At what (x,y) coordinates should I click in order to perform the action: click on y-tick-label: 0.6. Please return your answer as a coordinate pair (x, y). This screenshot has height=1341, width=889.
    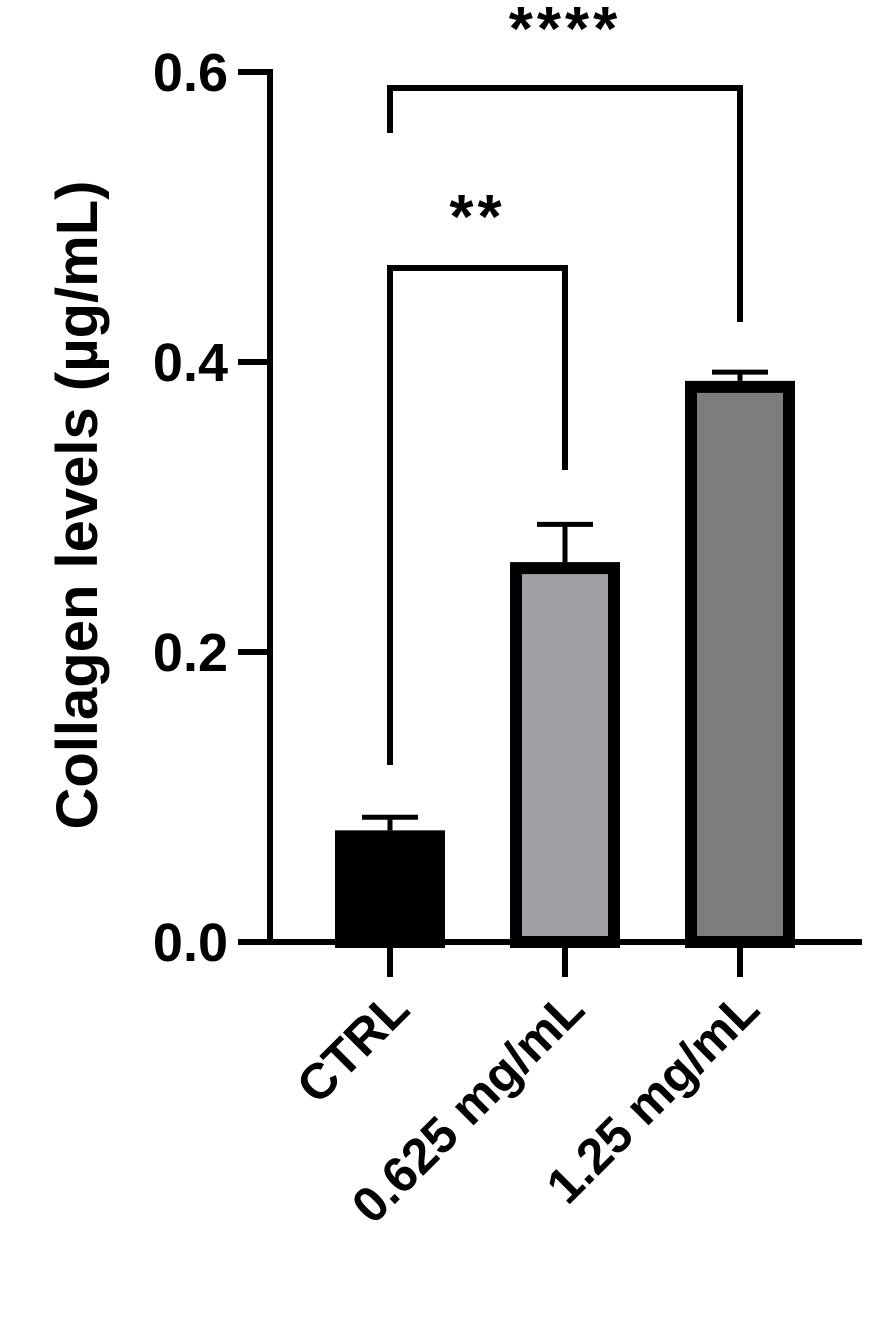
    Looking at the image, I should click on (190, 73).